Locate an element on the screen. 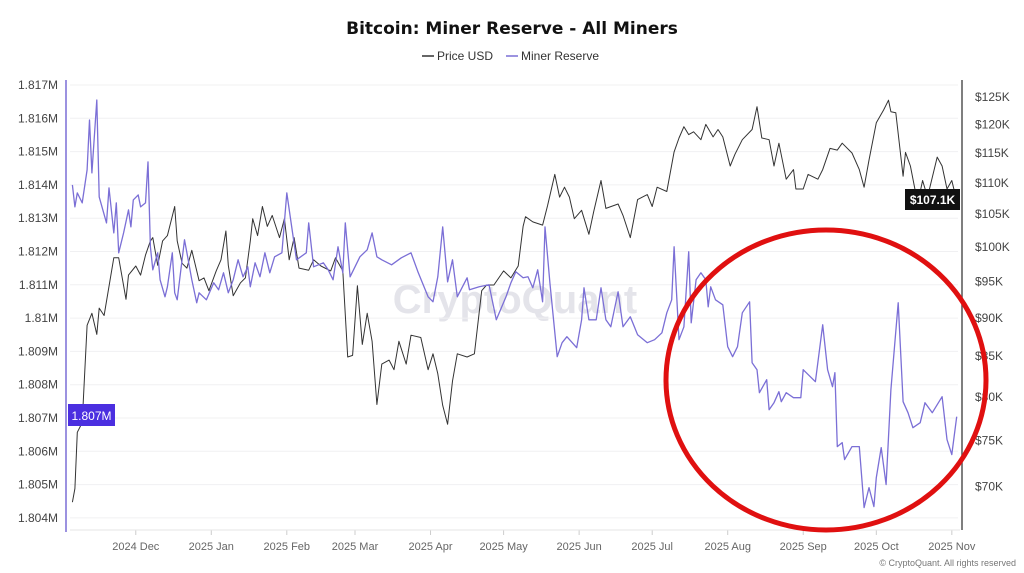 This screenshot has height=573, width=1024. right-tick-label: $115K is located at coordinates (992, 153).